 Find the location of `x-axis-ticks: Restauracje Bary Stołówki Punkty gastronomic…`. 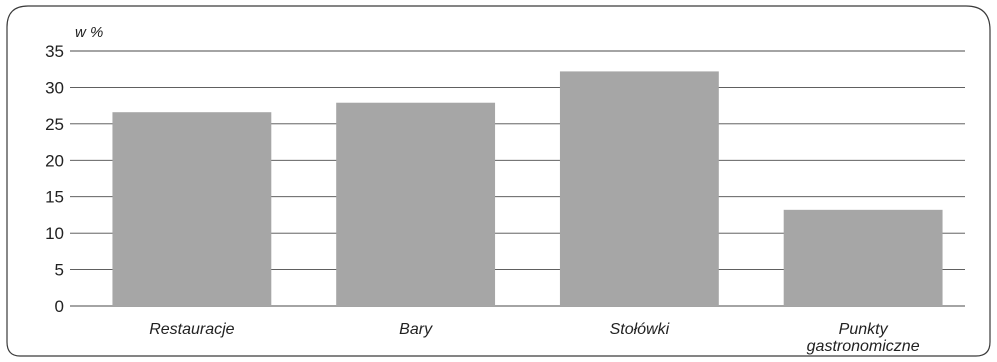

x-axis-ticks: Restauracje Bary Stołówki Punkty gastronomic… is located at coordinates (534, 338).